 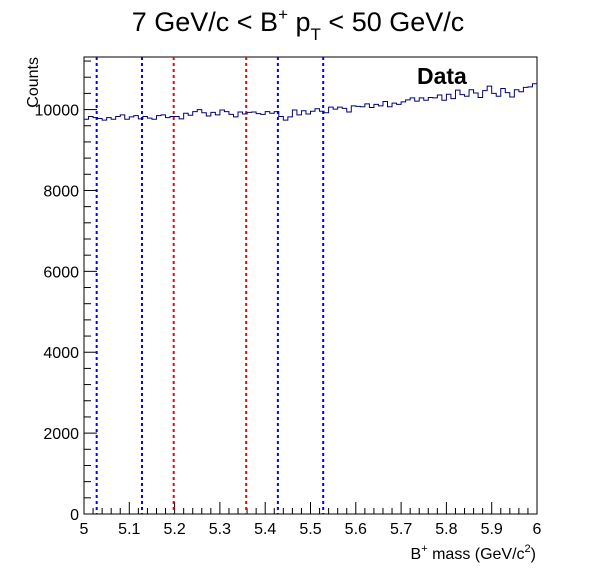 I want to click on legend-data-label: Data, so click(x=442, y=76).